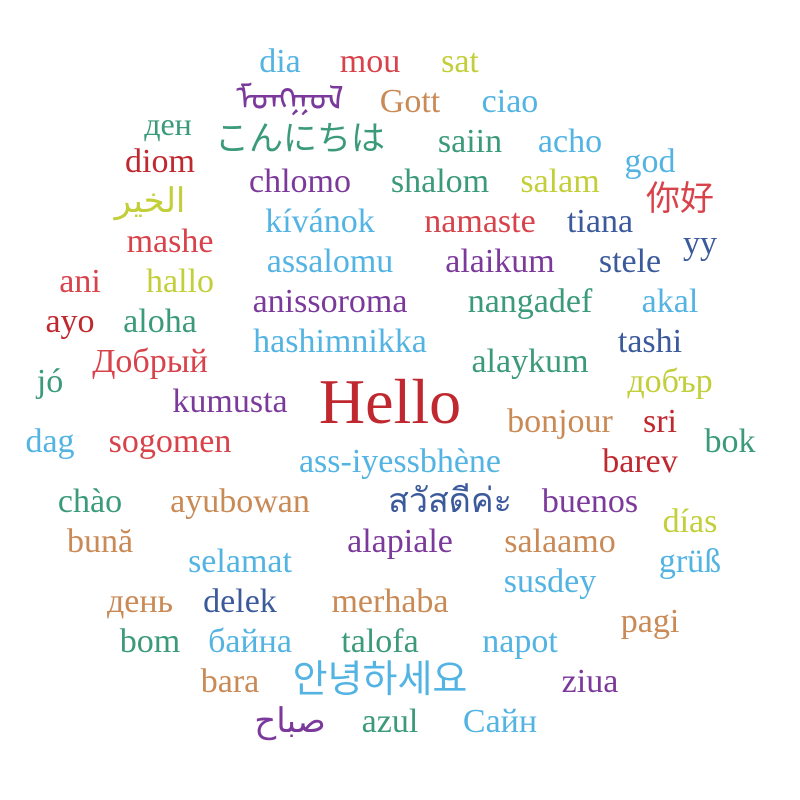 This screenshot has width=800, height=800. Describe the element at coordinates (450, 501) in the screenshot. I see `word-item-49: สวัสดีค่ะ` at that location.